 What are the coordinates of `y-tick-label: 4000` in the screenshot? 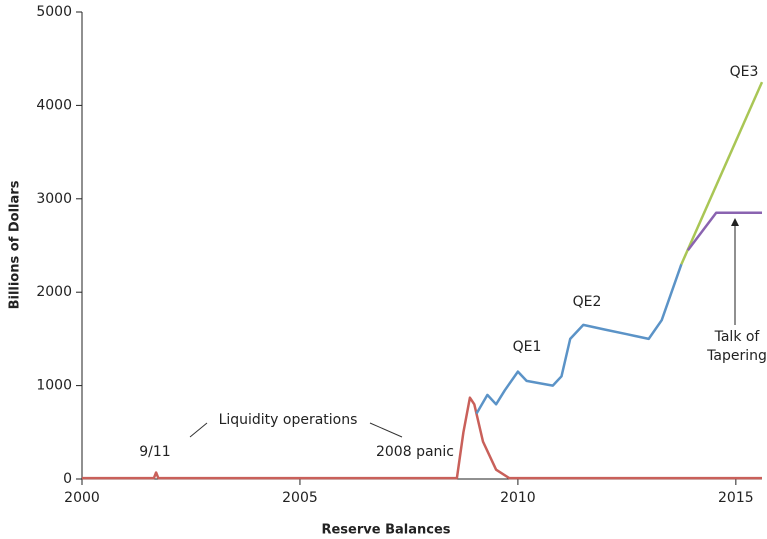 It's located at (54, 105).